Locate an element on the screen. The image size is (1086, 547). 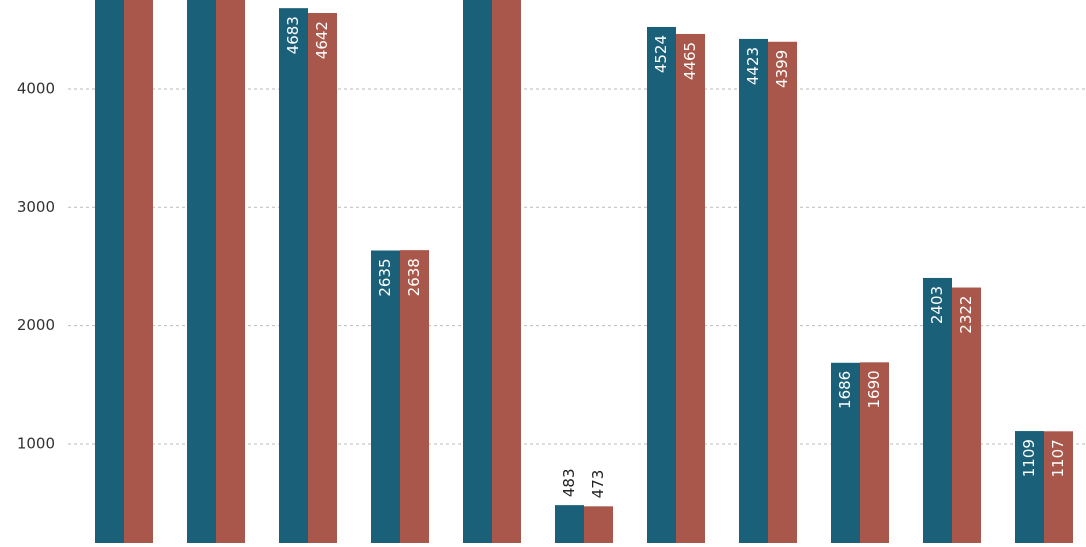
data-label: 2638 is located at coordinates (414, 277).